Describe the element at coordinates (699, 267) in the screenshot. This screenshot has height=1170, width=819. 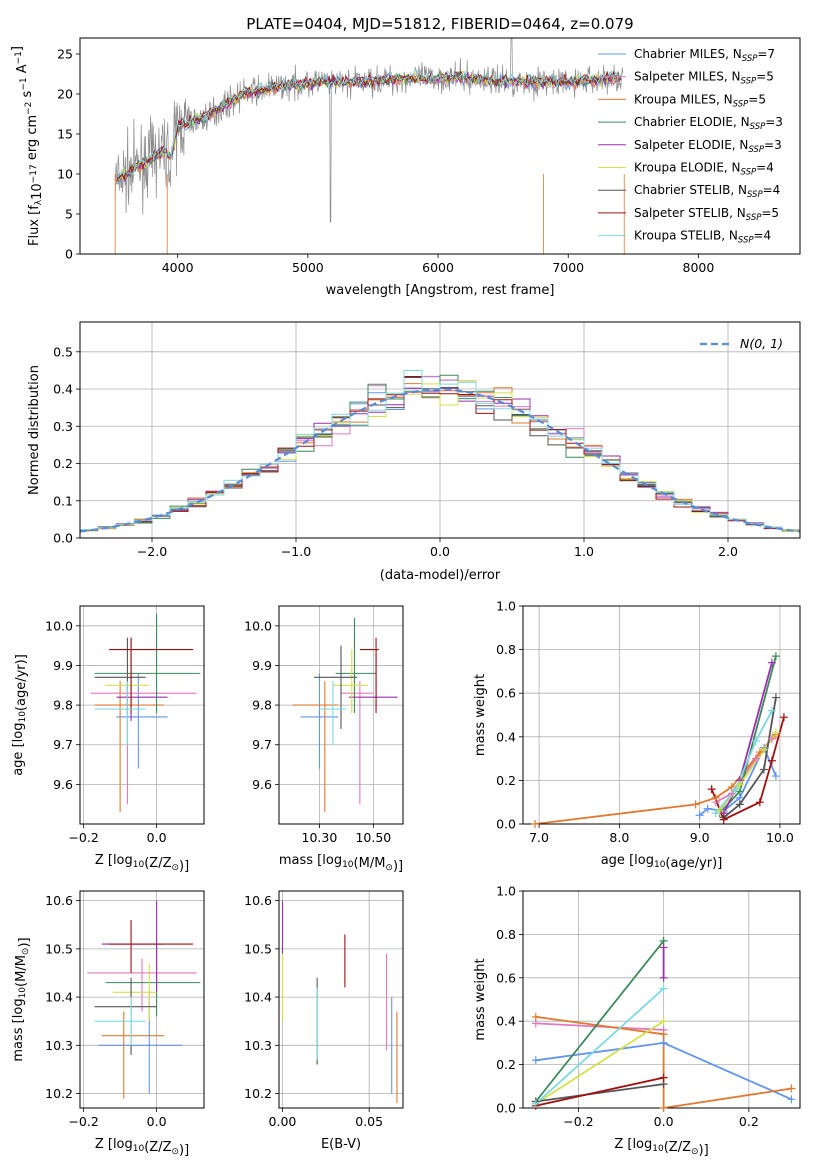
I see `x-tick-label: 8000` at that location.